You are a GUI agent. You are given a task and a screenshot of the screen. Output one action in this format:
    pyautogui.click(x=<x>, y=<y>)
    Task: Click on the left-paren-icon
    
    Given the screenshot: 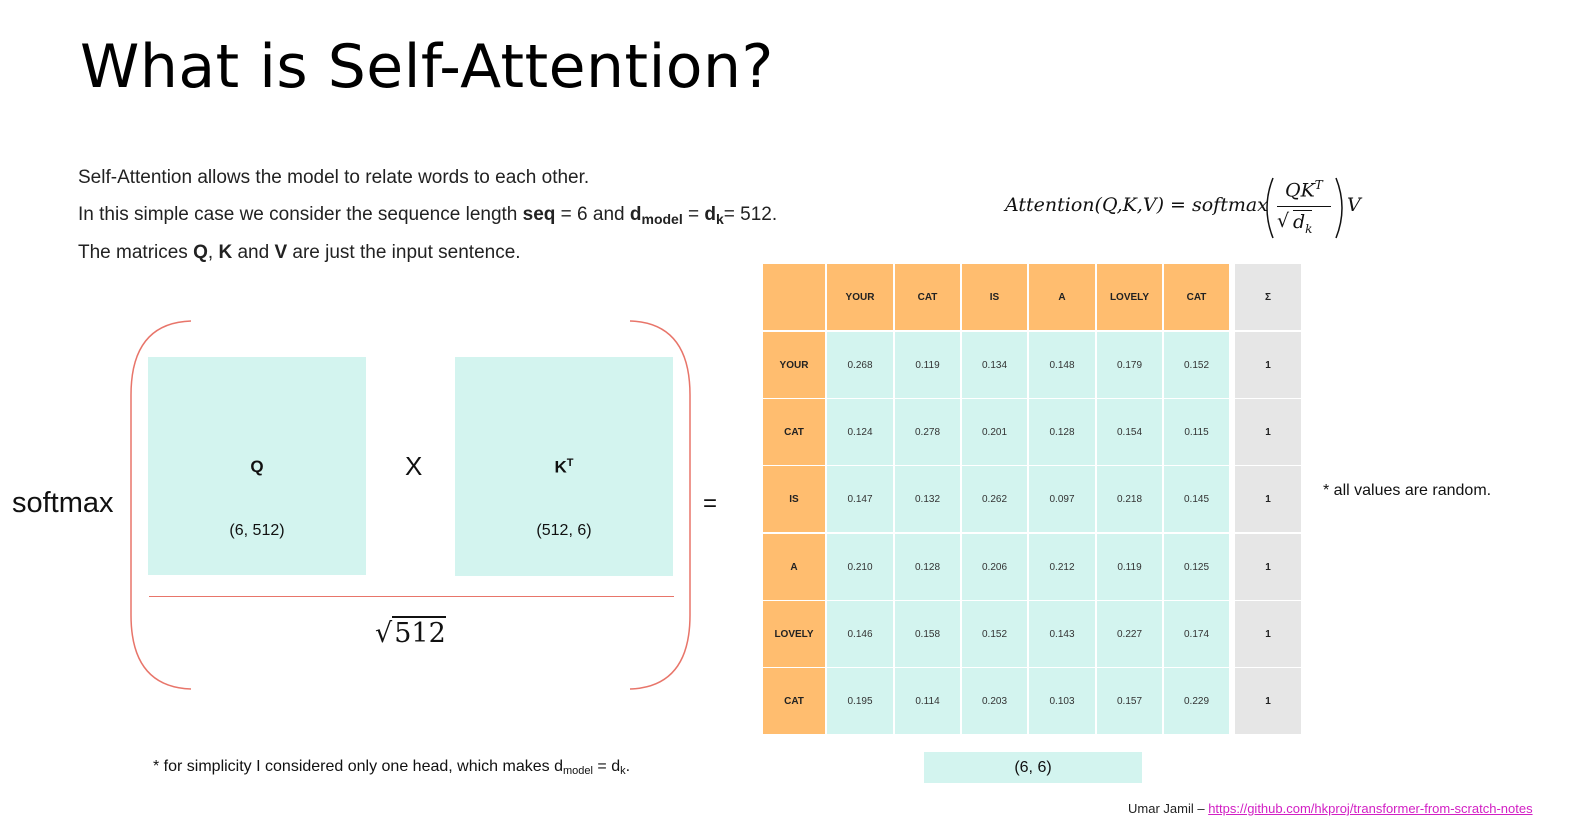 What is the action you would take?
    pyautogui.click(x=1270, y=208)
    